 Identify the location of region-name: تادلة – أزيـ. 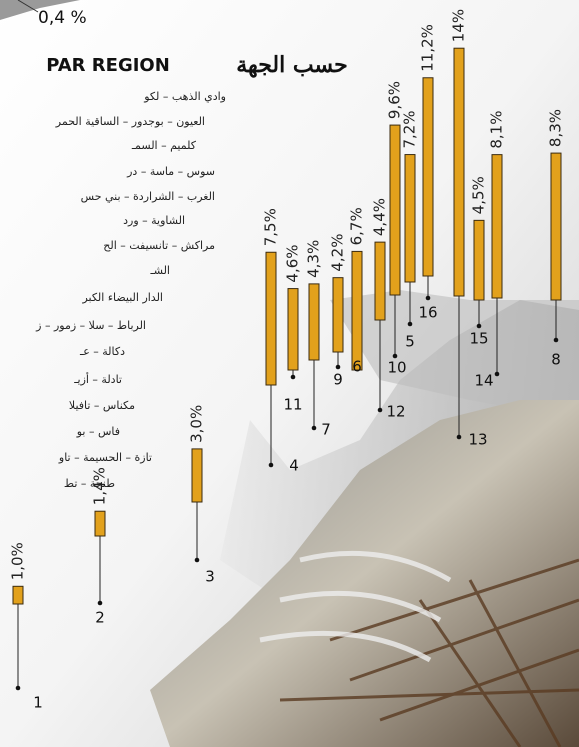
(97, 379).